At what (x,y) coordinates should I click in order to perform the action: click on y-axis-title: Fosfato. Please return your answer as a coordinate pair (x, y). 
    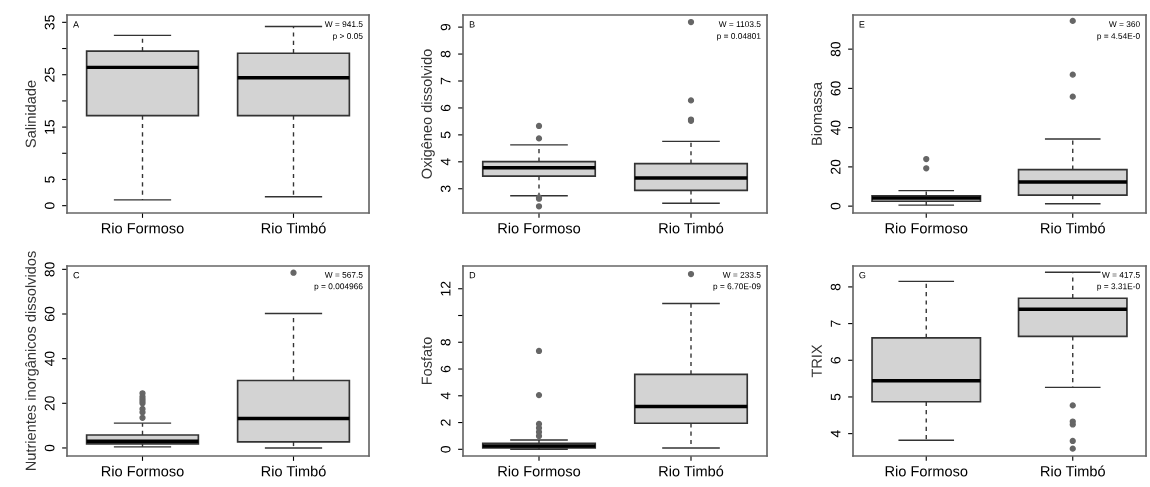
    Looking at the image, I should click on (426, 361).